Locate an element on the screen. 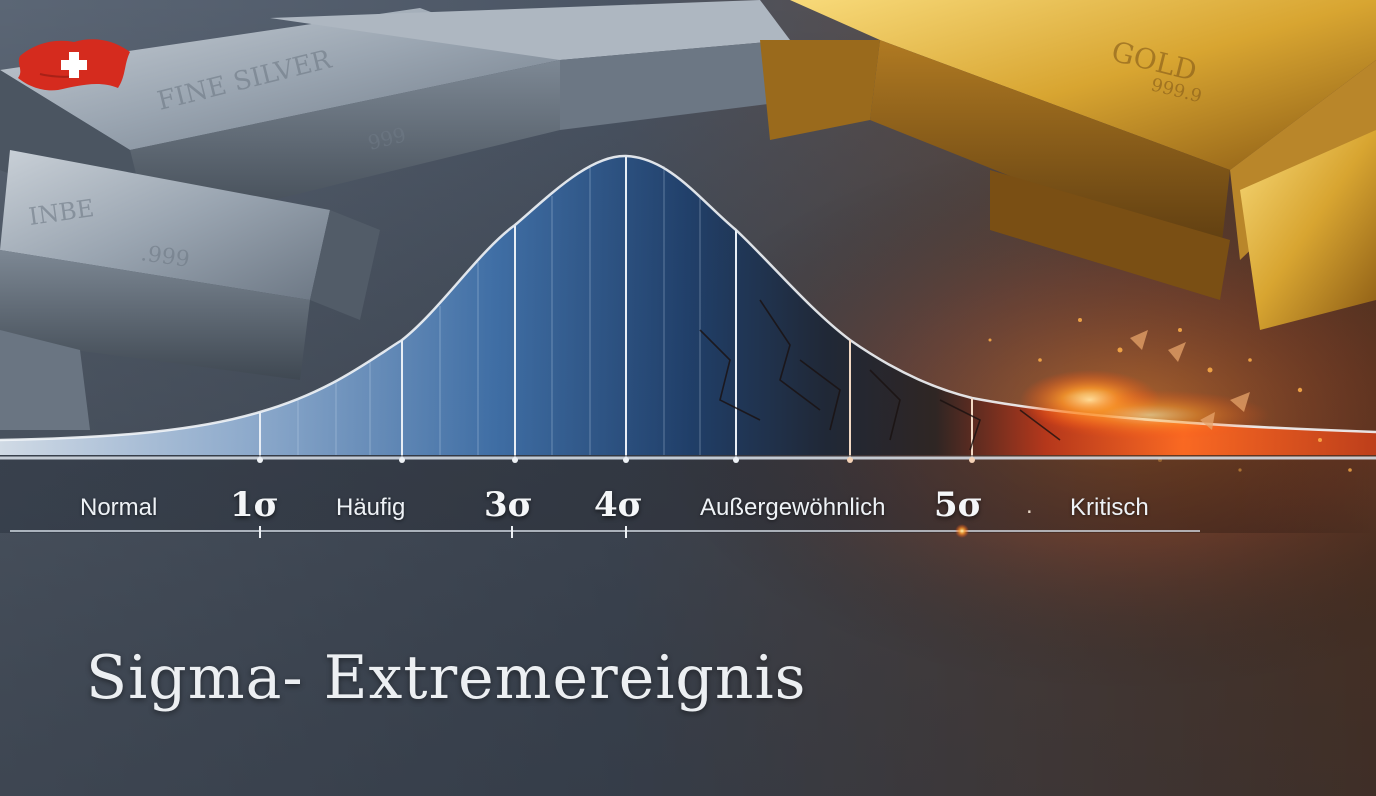 Image resolution: width=1376 pixels, height=796 pixels. label-sigma-5: 5σ is located at coordinates (958, 505).